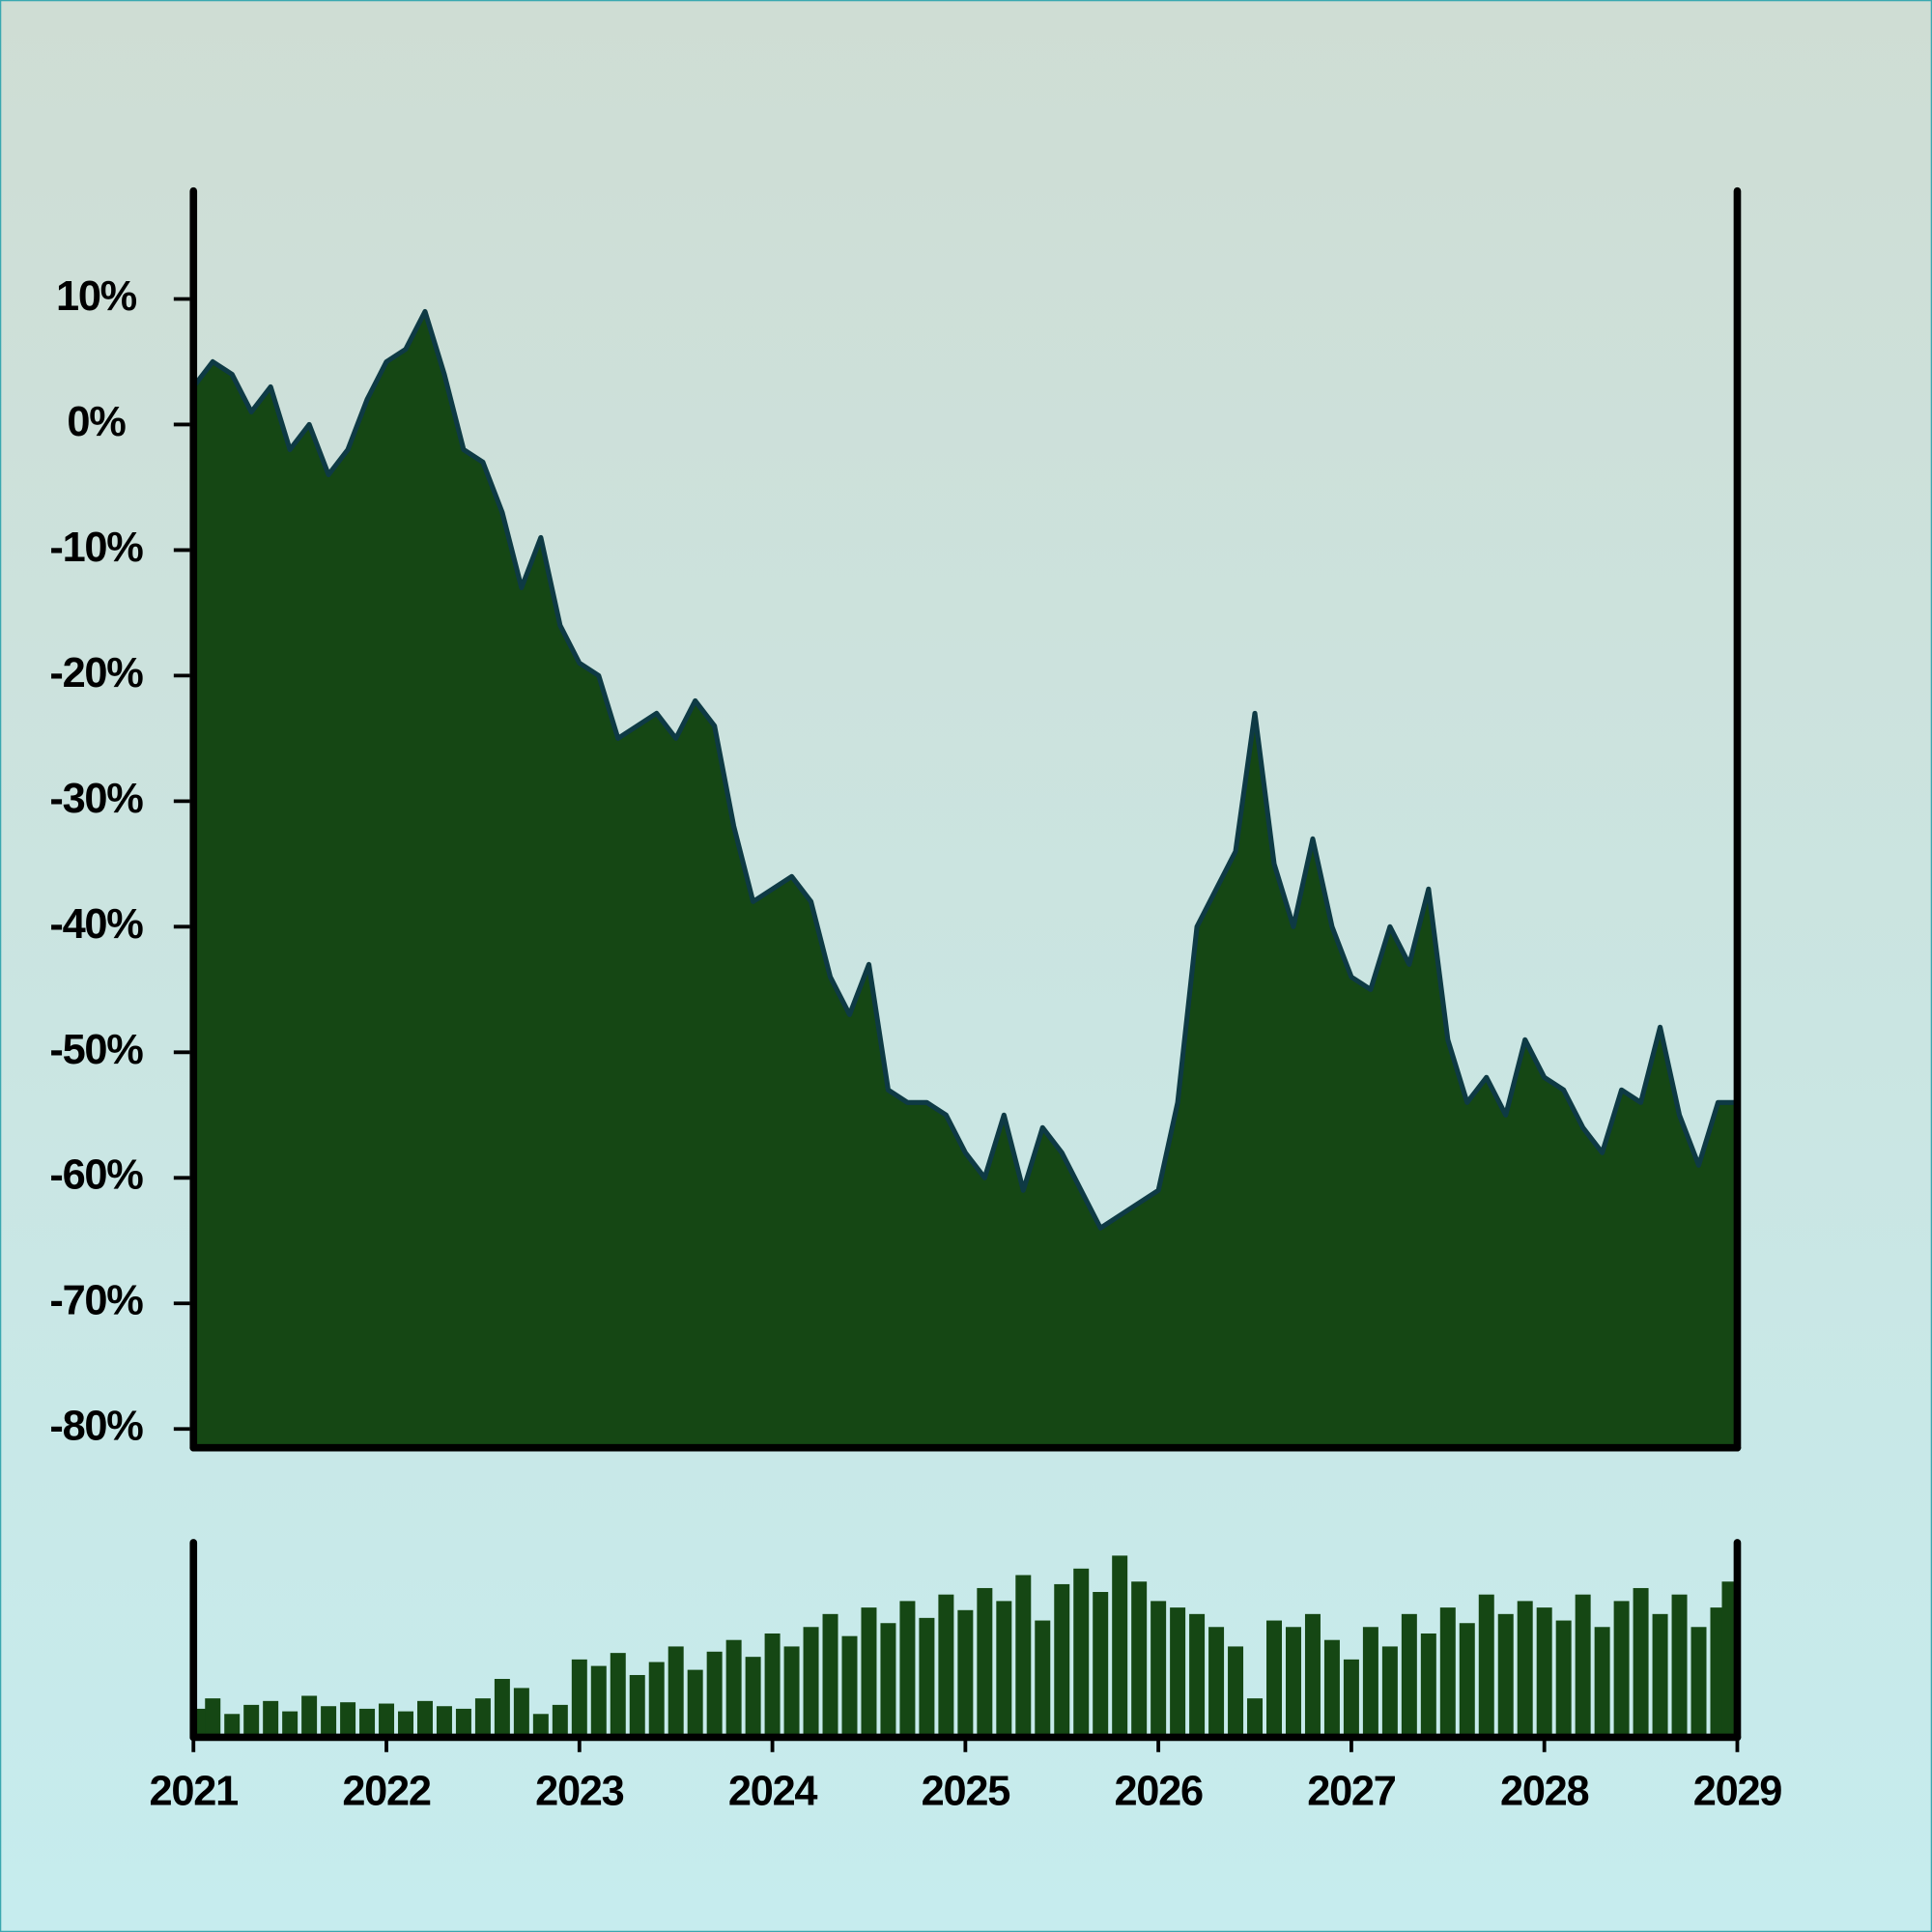 This screenshot has width=1932, height=1932. Describe the element at coordinates (96, 799) in the screenshot. I see `y-tick-label: -30%` at that location.